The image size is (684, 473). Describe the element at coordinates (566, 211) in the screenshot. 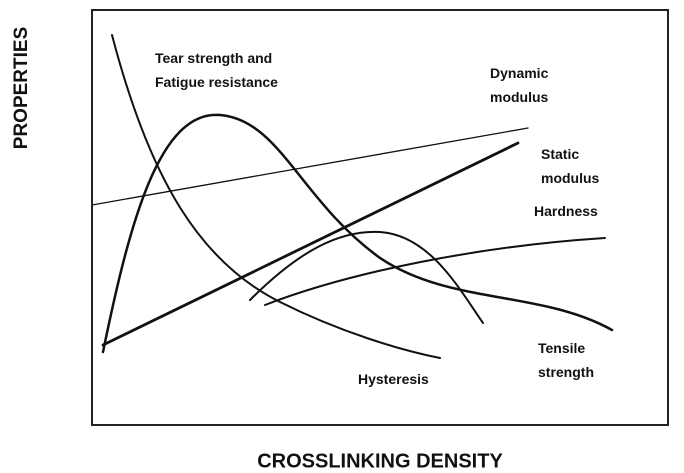

I see `curve-label: Hardness` at that location.